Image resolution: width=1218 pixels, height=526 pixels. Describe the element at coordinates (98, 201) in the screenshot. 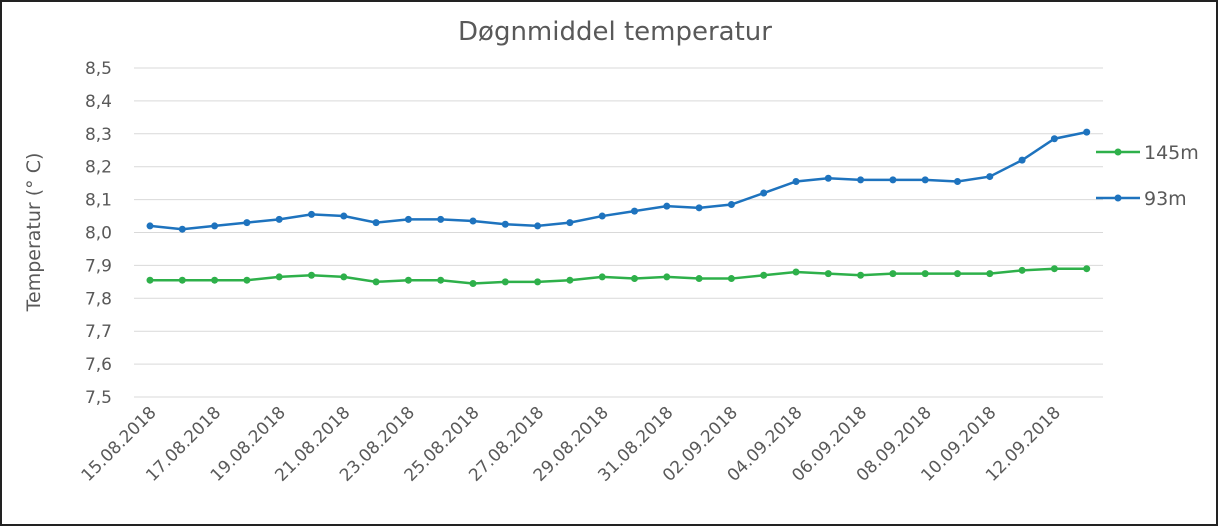

I see `y-tick-label: 8,1` at that location.